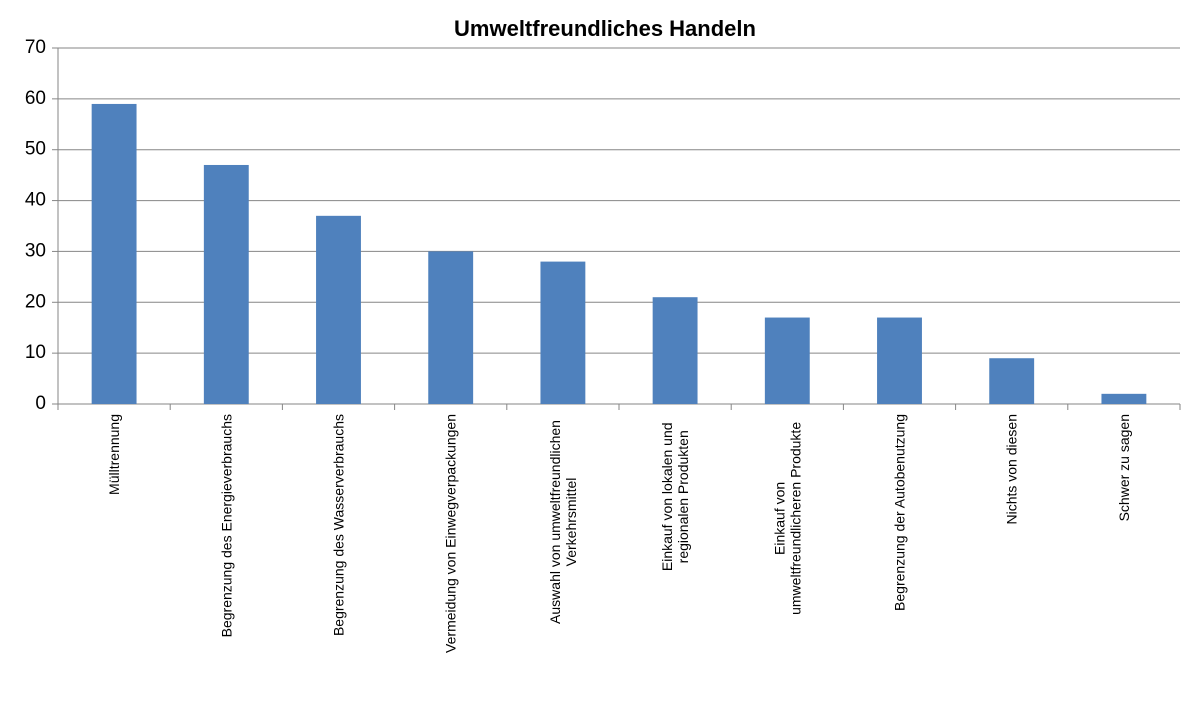 This screenshot has width=1182, height=713. What do you see at coordinates (35, 250) in the screenshot?
I see `y-tick-label: 30` at bounding box center [35, 250].